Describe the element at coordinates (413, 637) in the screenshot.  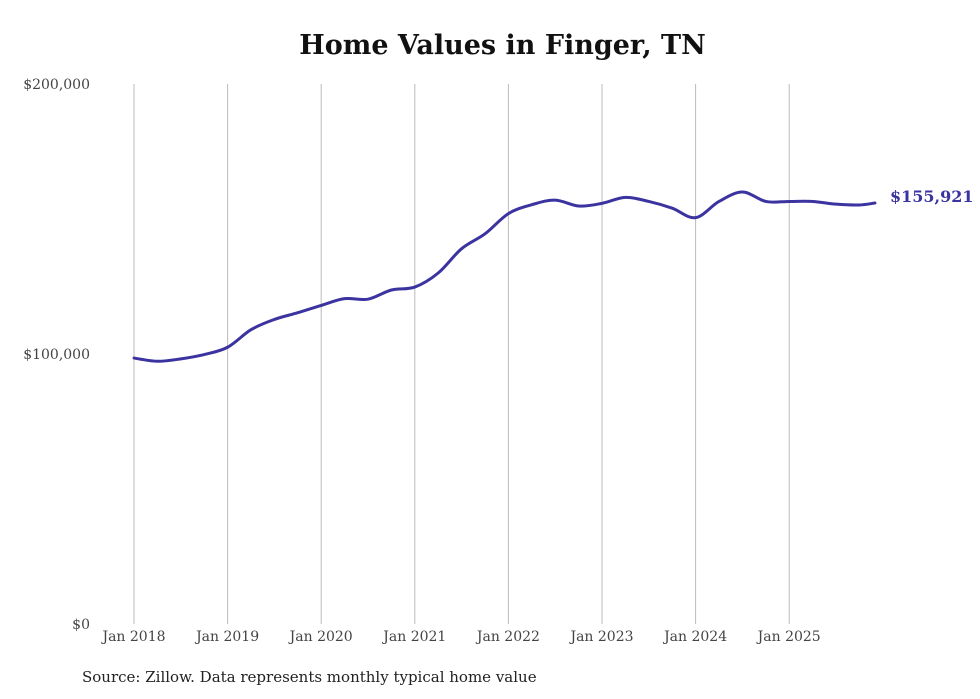
I see `x-tick-label: Jan 2021` at that location.